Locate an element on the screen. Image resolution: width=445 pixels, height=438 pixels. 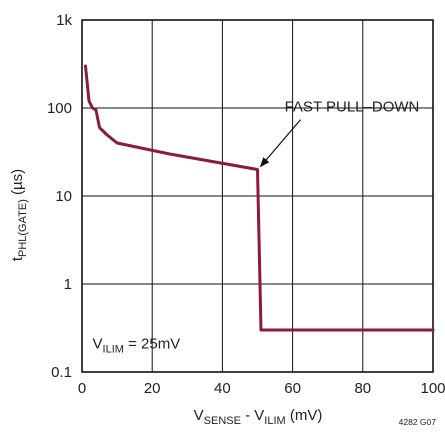
y-tick-labels: 0.1 1 10 100 1k is located at coordinates (60, 196).